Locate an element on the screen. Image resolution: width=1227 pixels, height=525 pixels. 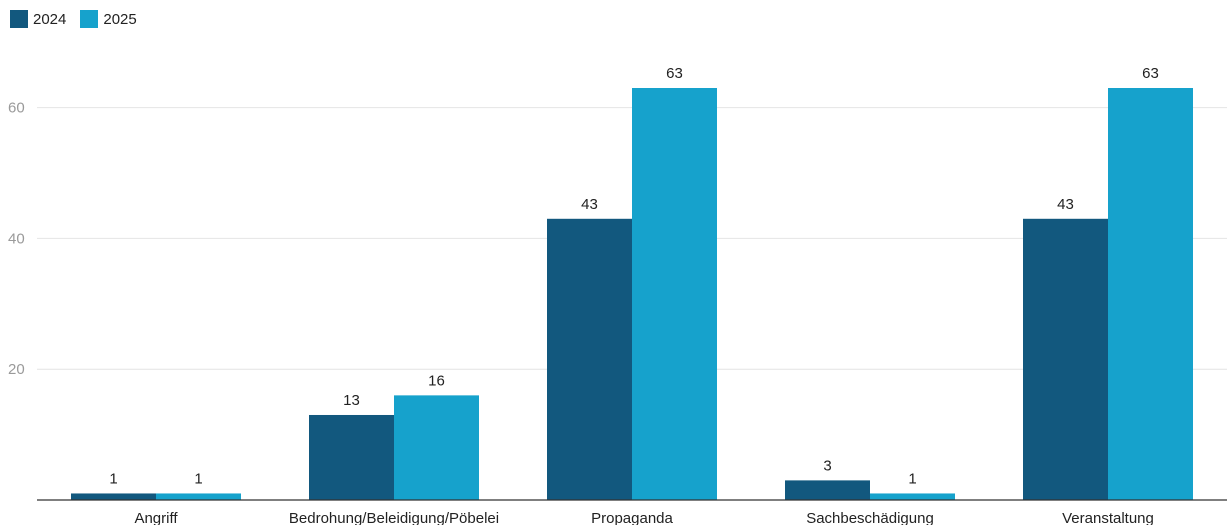
legend-swatch-2025 is located at coordinates (89, 19).